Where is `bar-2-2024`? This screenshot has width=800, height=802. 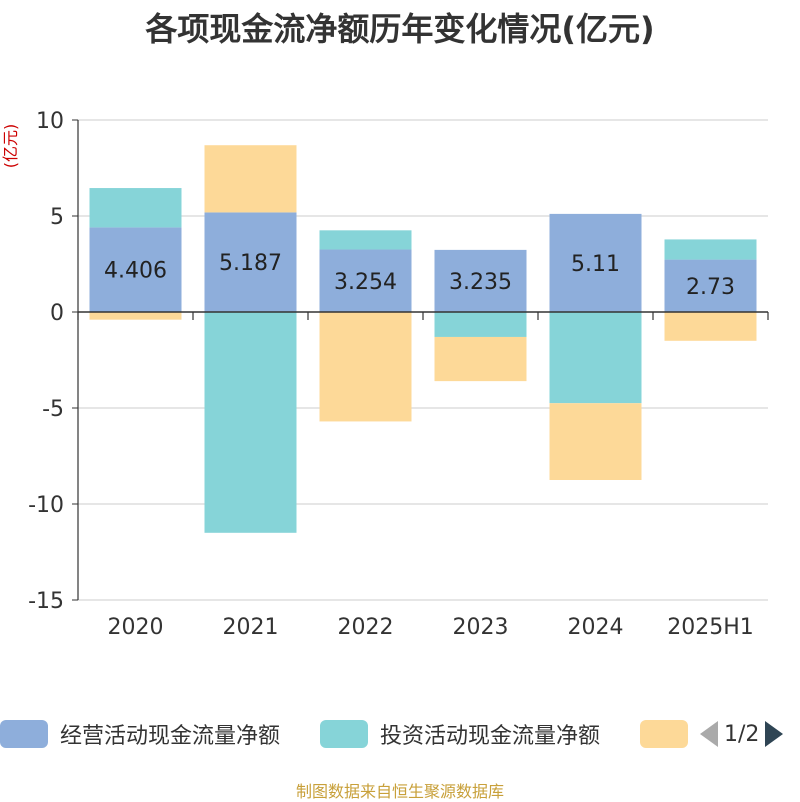 bar-2-2024 is located at coordinates (595, 358).